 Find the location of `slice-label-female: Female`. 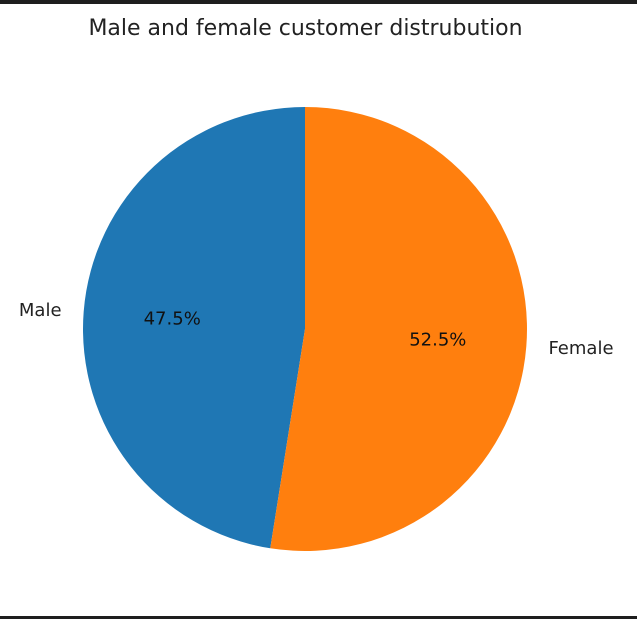

slice-label-female: Female is located at coordinates (580, 348).